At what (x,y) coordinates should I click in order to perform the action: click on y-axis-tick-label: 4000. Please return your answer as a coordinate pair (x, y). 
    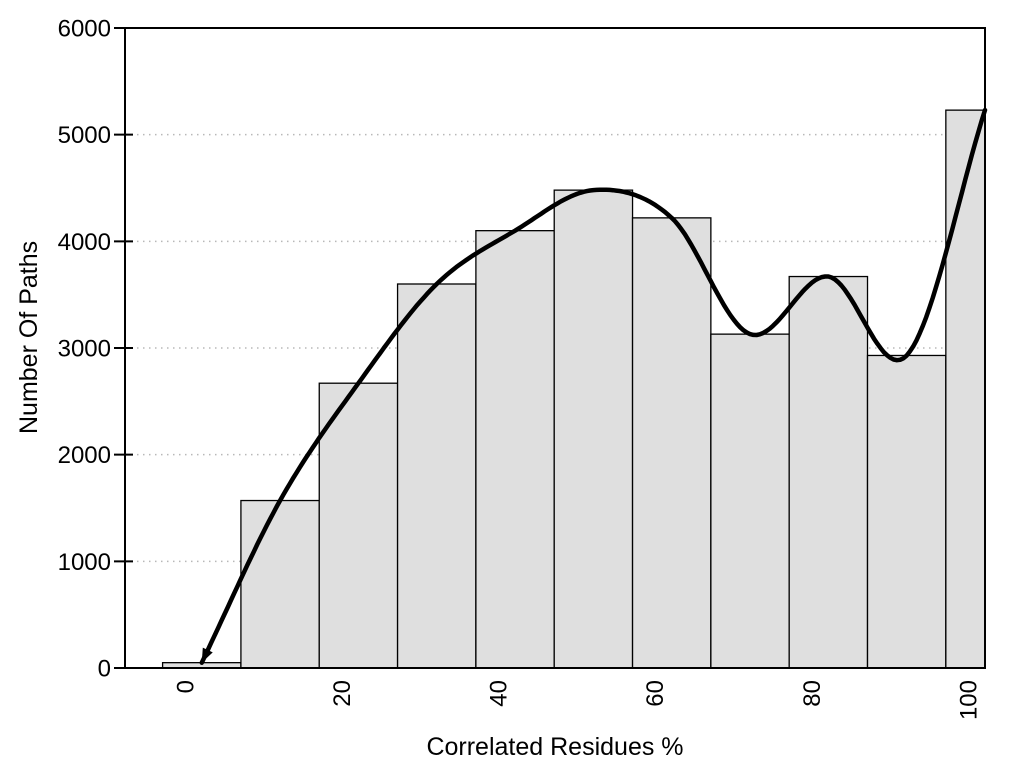
    Looking at the image, I should click on (84, 242).